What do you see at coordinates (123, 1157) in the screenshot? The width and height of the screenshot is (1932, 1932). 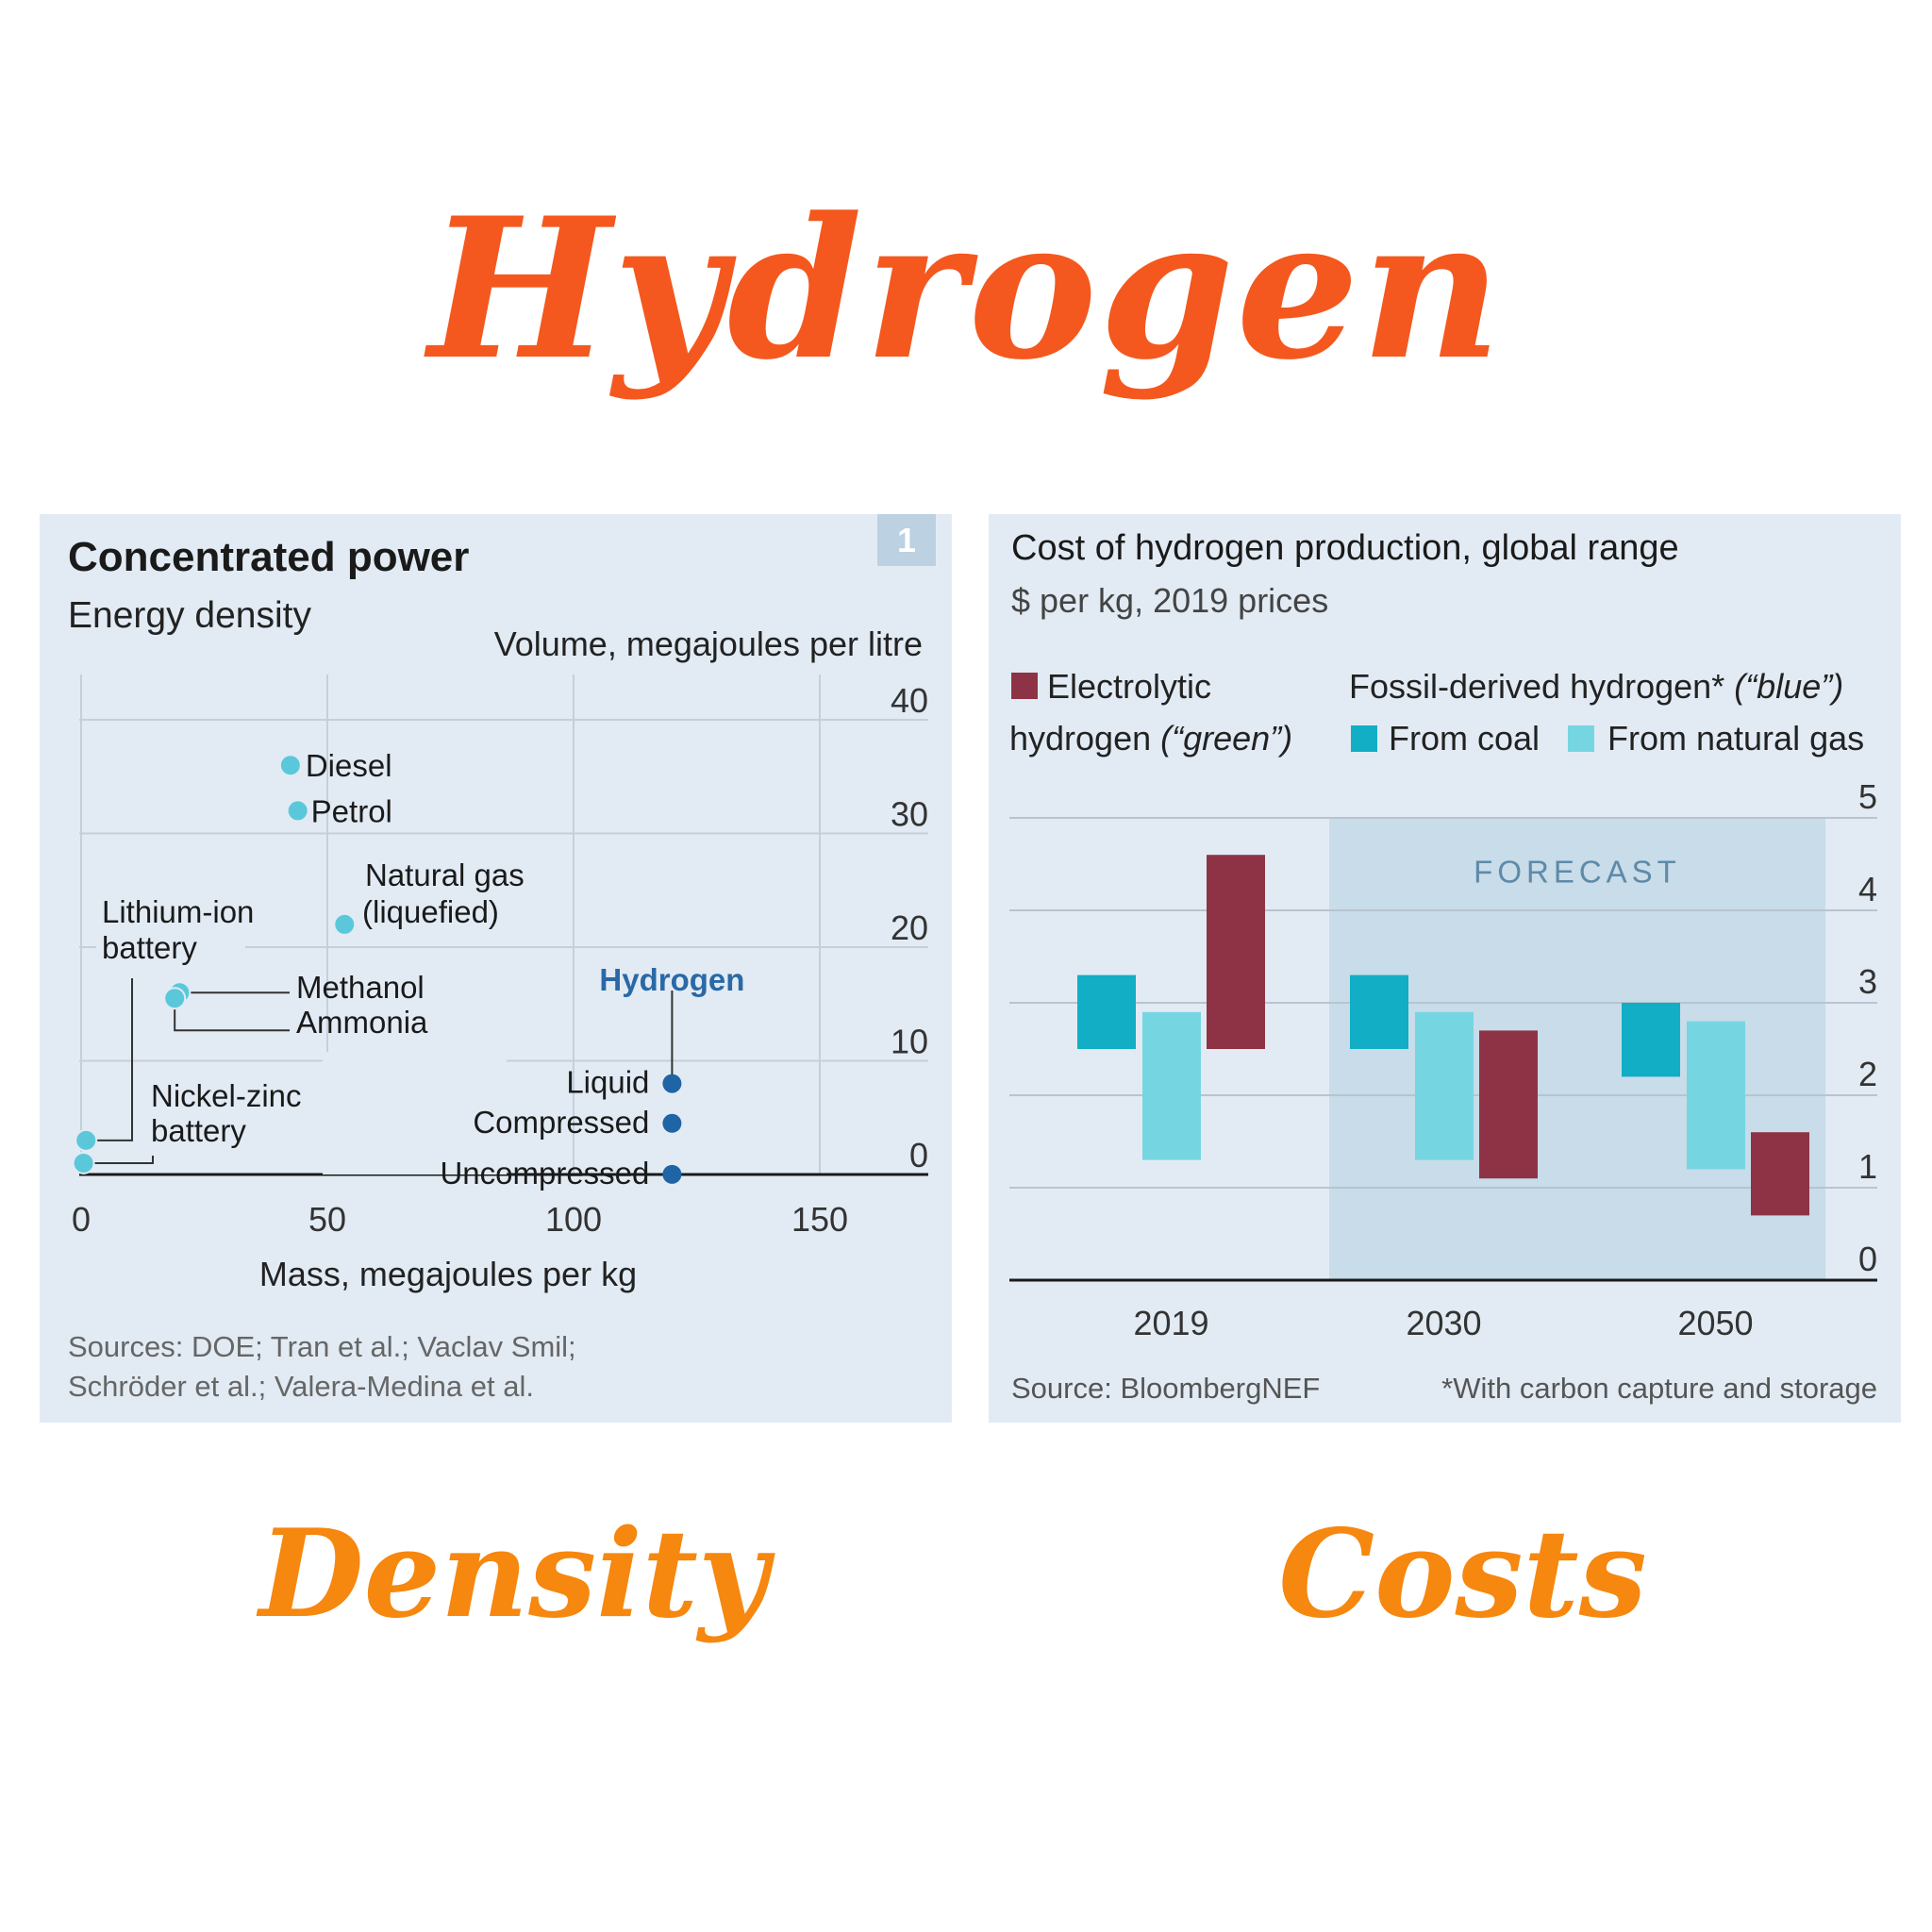 I see `leader-nickel-zinc` at bounding box center [123, 1157].